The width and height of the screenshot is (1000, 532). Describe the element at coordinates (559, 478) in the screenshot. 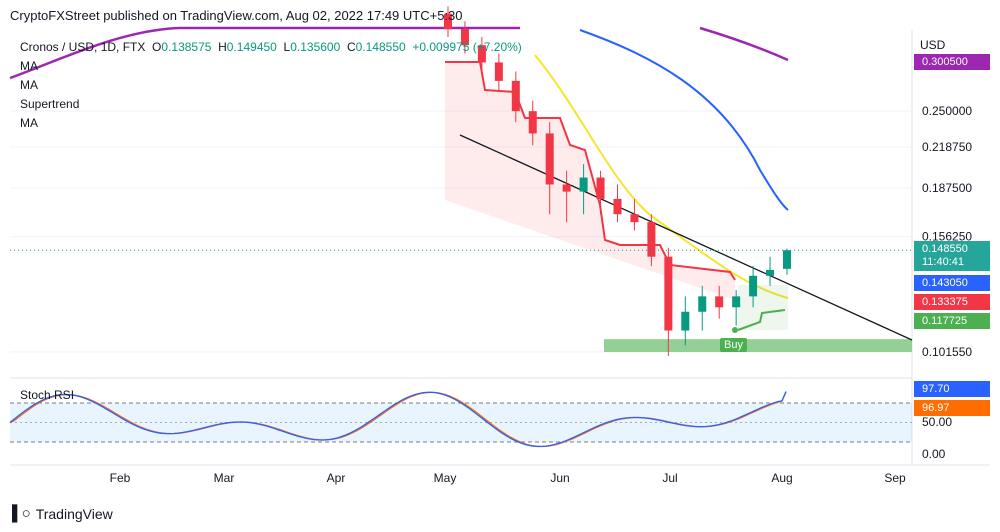

I see `time-tick-jun: Jun` at that location.